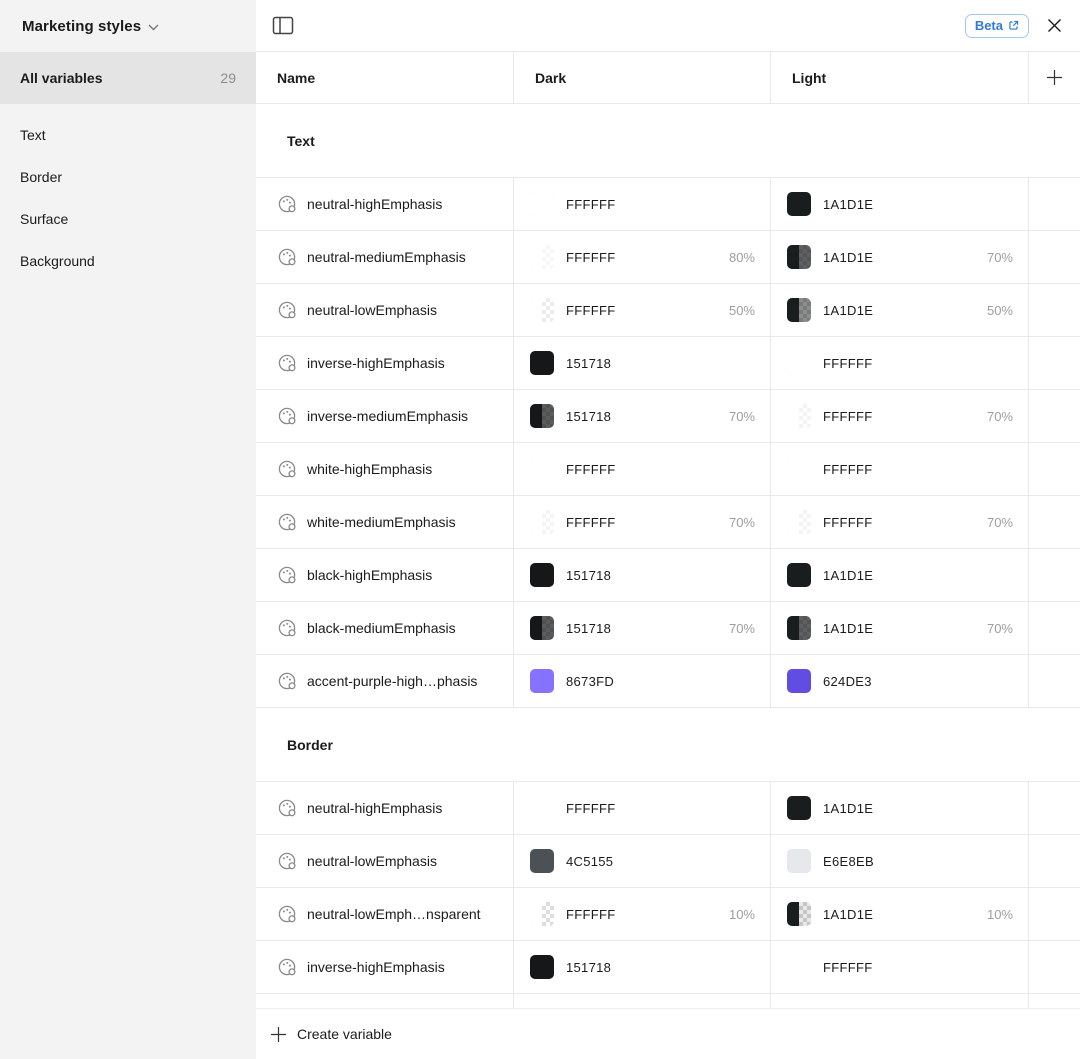  Describe the element at coordinates (384, 628) in the screenshot. I see `variable-name-cell: black-mediumEmphasis` at that location.